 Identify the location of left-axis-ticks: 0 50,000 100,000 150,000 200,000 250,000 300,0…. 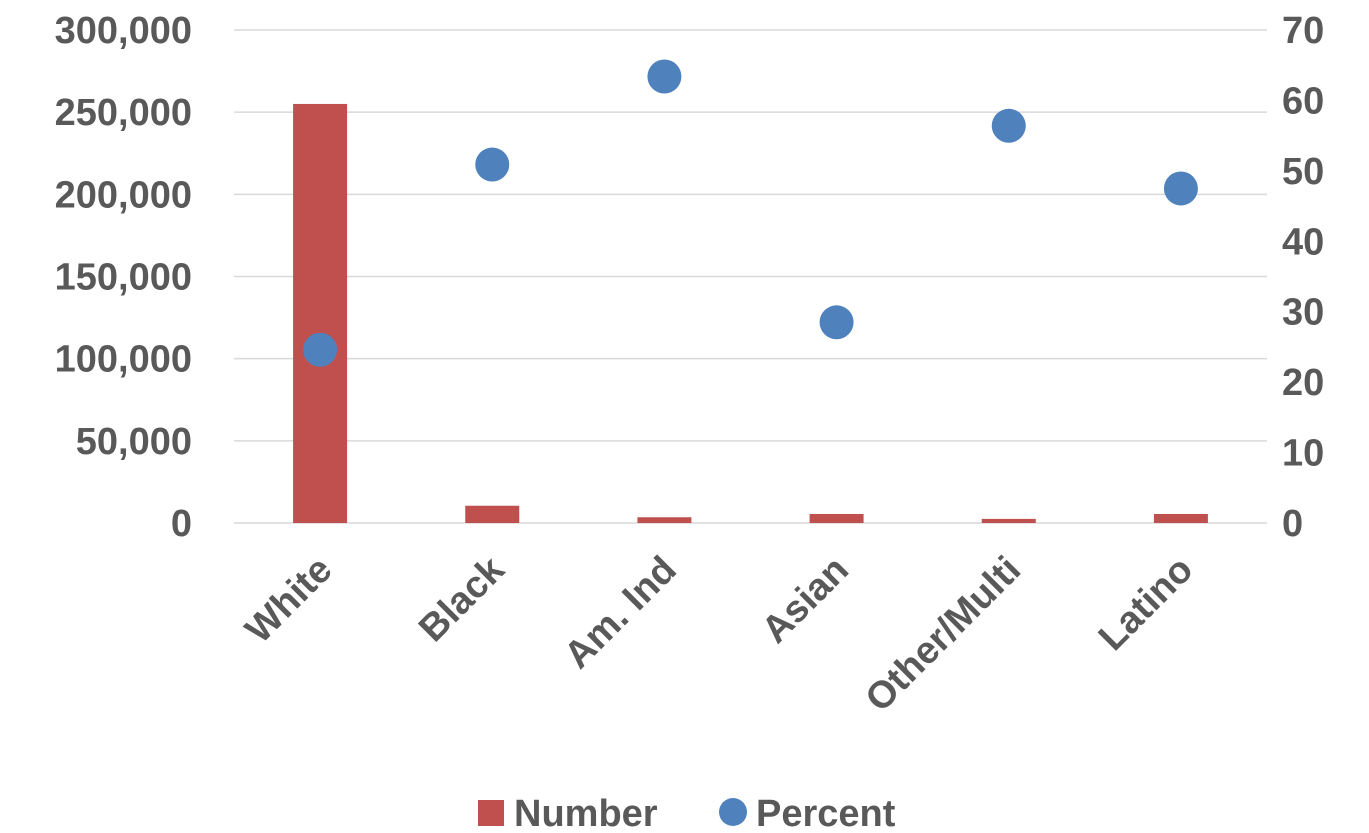
(123, 277).